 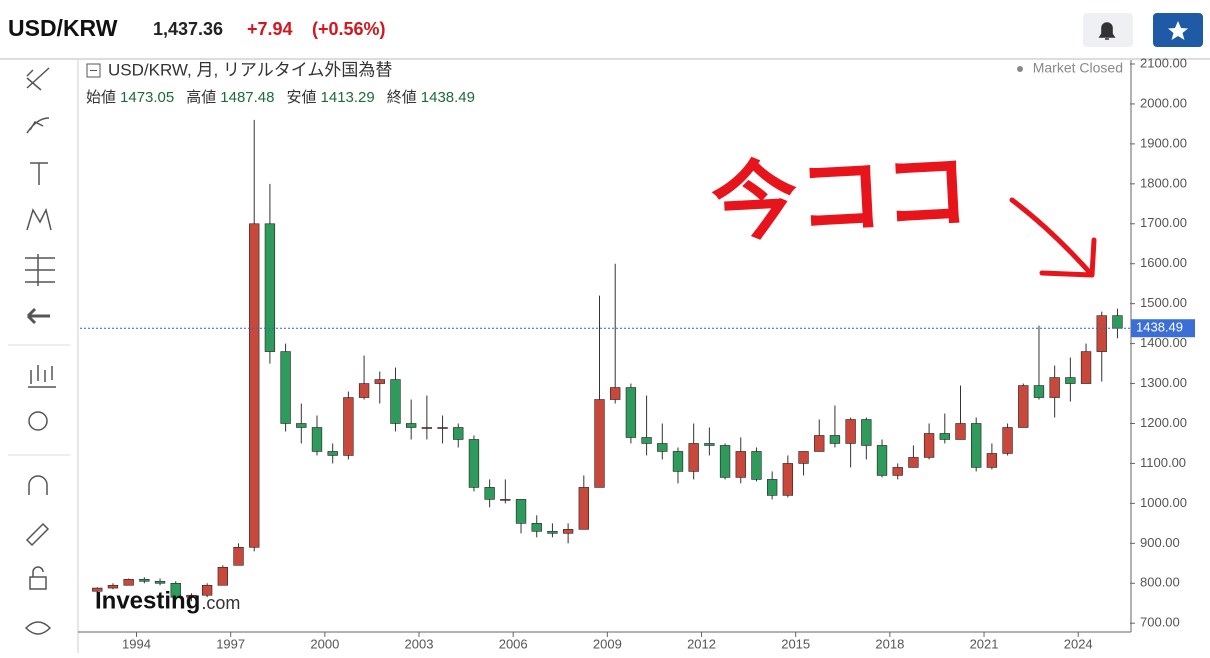 What do you see at coordinates (188, 29) in the screenshot?
I see `price: 1,437.36` at bounding box center [188, 29].